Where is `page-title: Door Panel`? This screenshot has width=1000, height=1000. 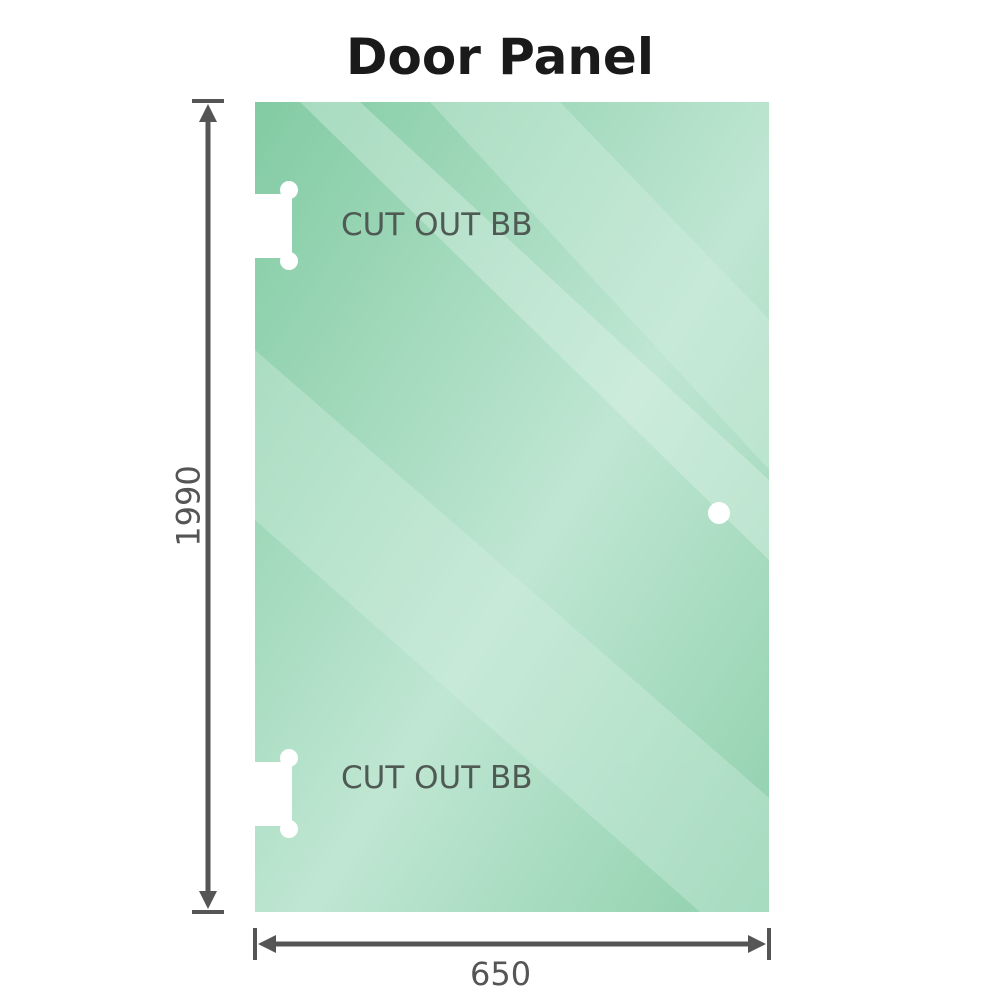
page-title: Door Panel is located at coordinates (500, 57).